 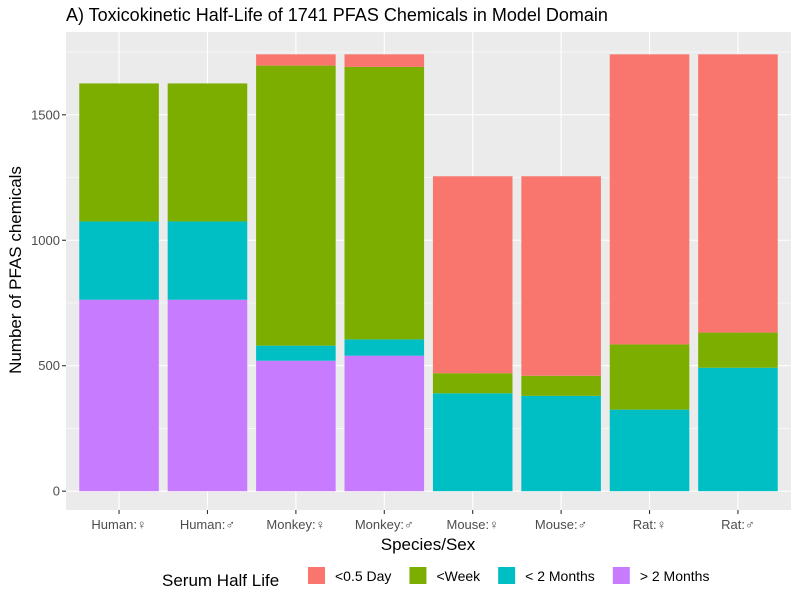 What do you see at coordinates (458, 576) in the screenshot?
I see `legend-label: <Week` at bounding box center [458, 576].